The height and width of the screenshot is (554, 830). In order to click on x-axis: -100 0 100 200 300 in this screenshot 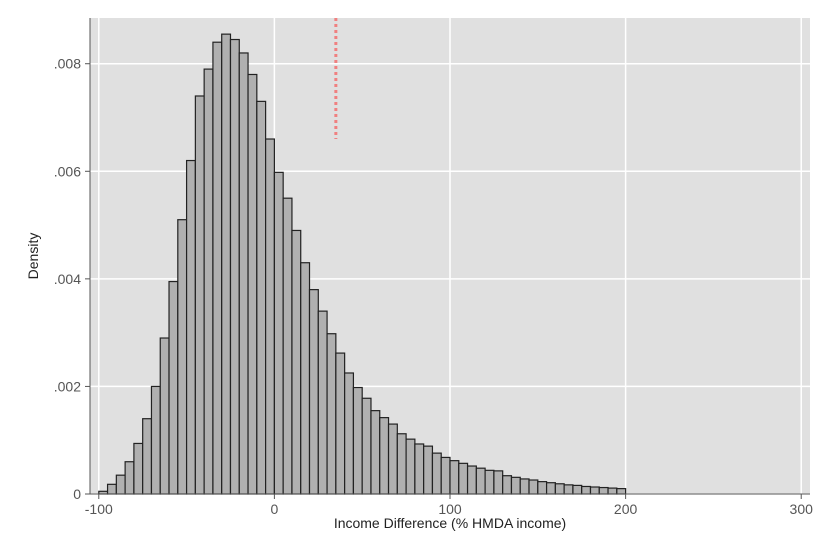, I will do `click(449, 505)`.